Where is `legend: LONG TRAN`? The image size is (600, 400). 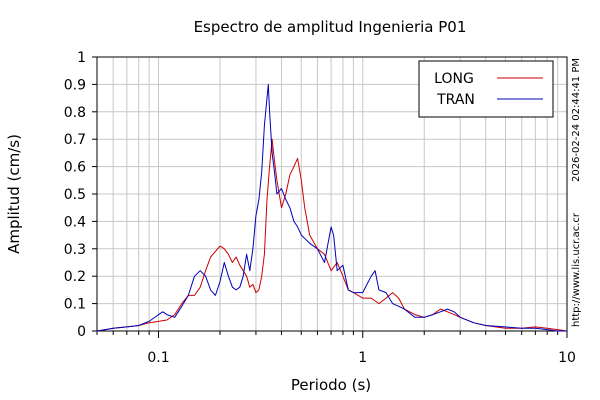
legend: LONG TRAN is located at coordinates (486, 89).